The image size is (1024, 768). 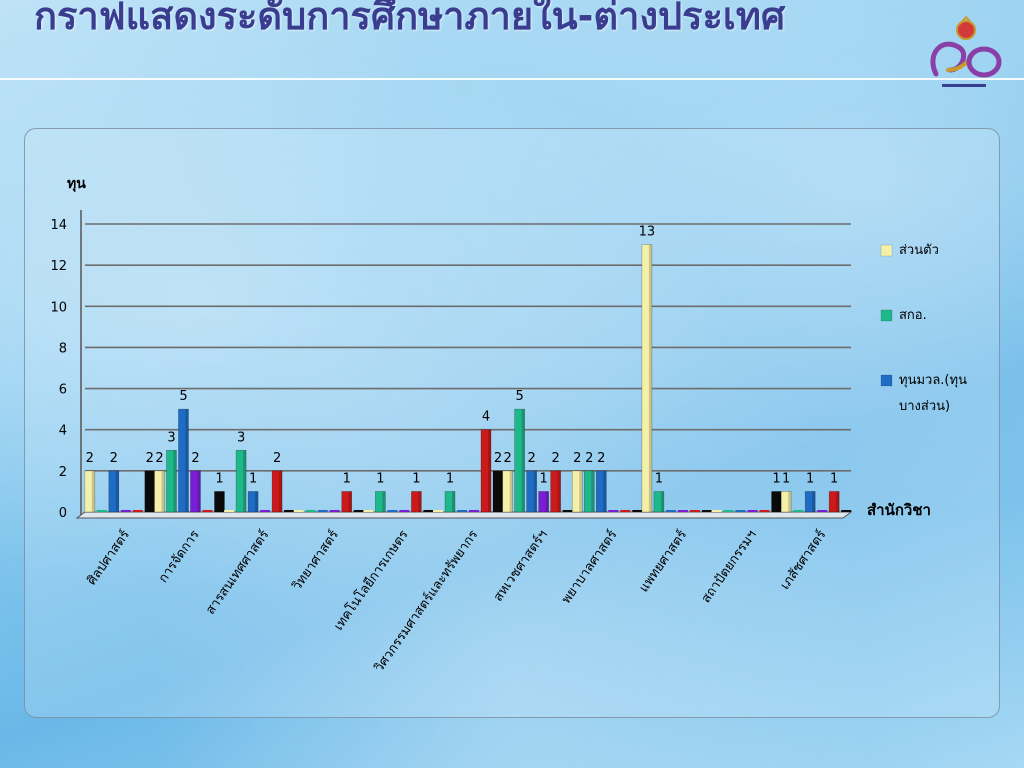 What do you see at coordinates (464, 515) in the screenshot?
I see `chart-floor` at bounding box center [464, 515].